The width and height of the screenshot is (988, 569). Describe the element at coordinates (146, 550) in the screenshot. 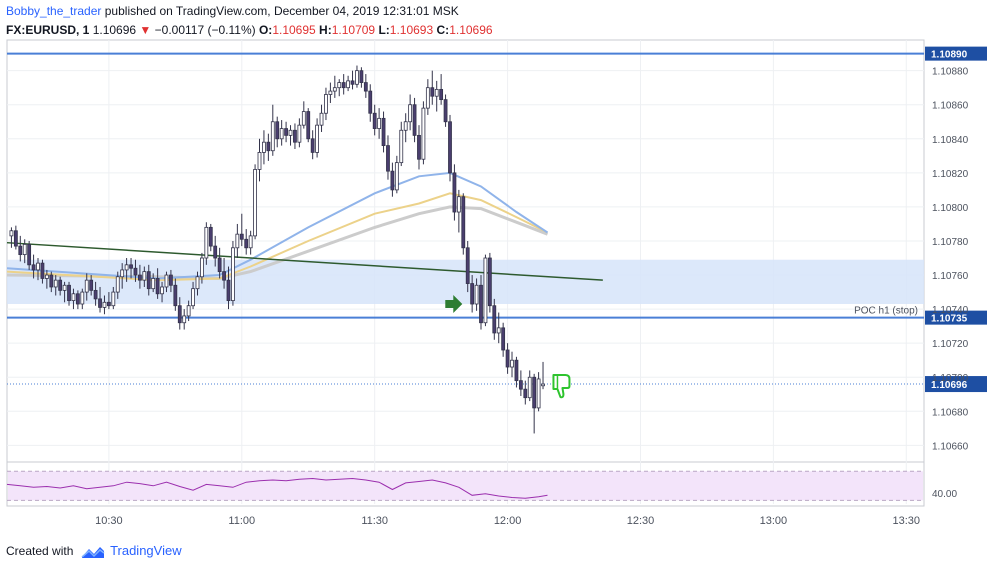

I see `brand-link: TradingView` at that location.